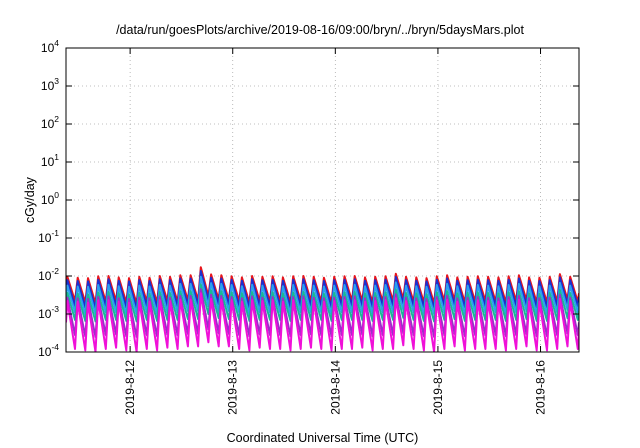 The height and width of the screenshot is (448, 640). I want to click on x-tick-label: 2019-8-16, so click(541, 387).